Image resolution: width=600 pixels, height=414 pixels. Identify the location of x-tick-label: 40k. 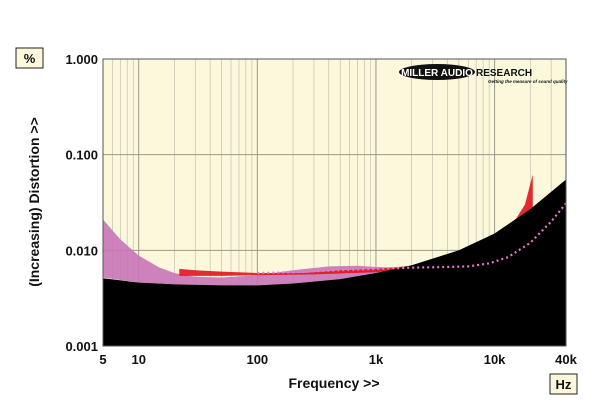
(566, 359).